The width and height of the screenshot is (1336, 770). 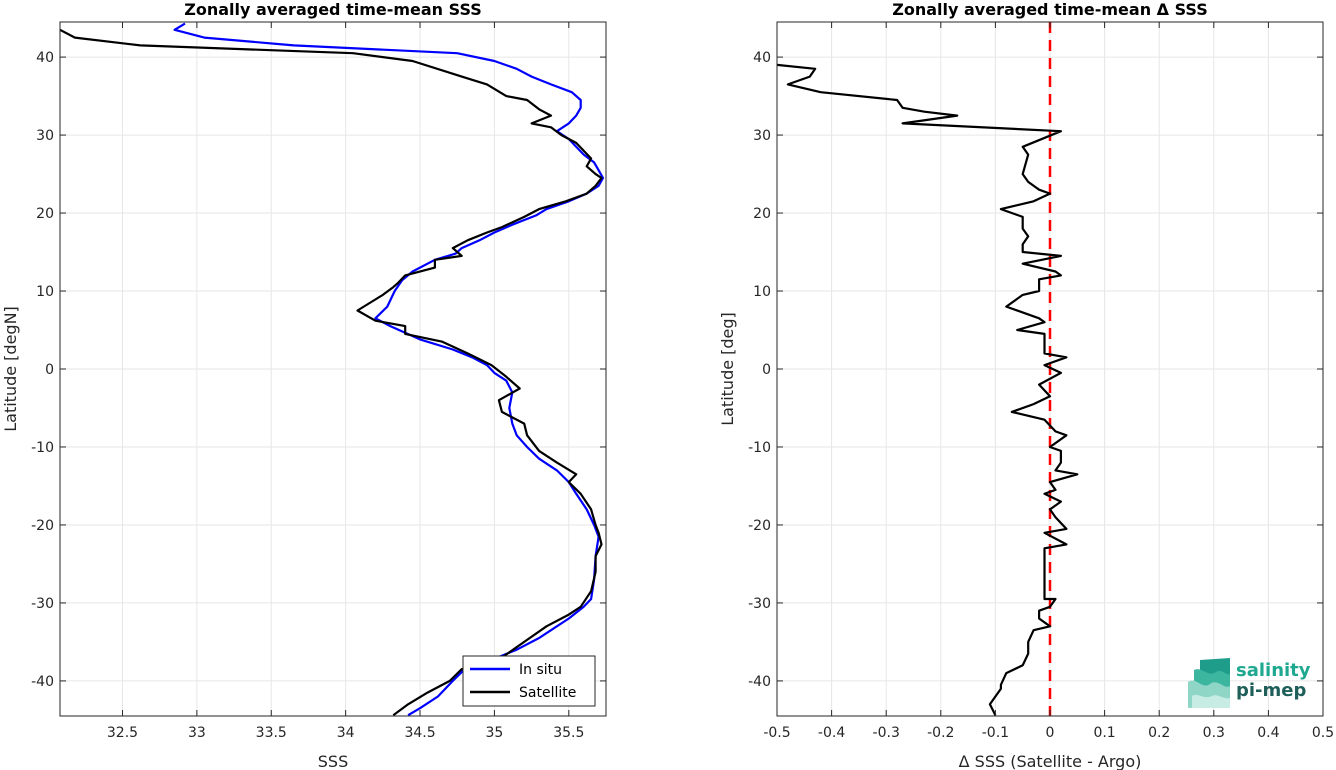 What do you see at coordinates (1271, 690) in the screenshot?
I see `logo-line-2: pi-mep` at bounding box center [1271, 690].